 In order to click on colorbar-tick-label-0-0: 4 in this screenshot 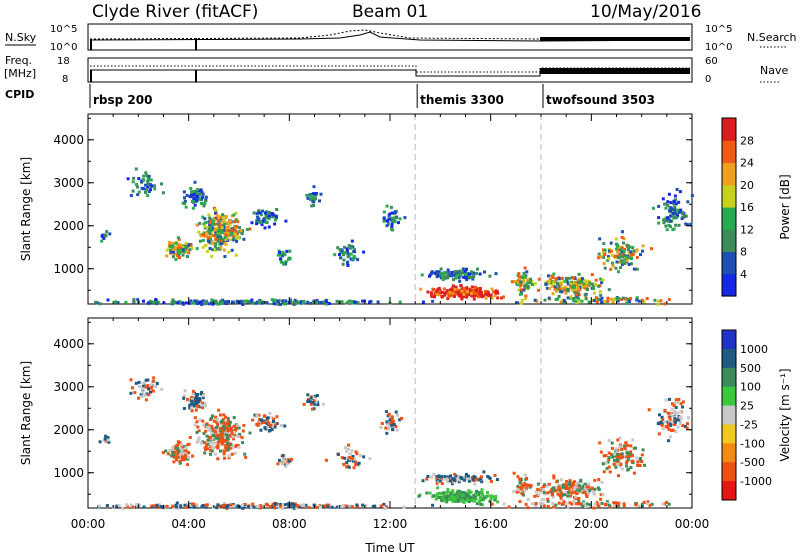, I will do `click(743, 274)`.